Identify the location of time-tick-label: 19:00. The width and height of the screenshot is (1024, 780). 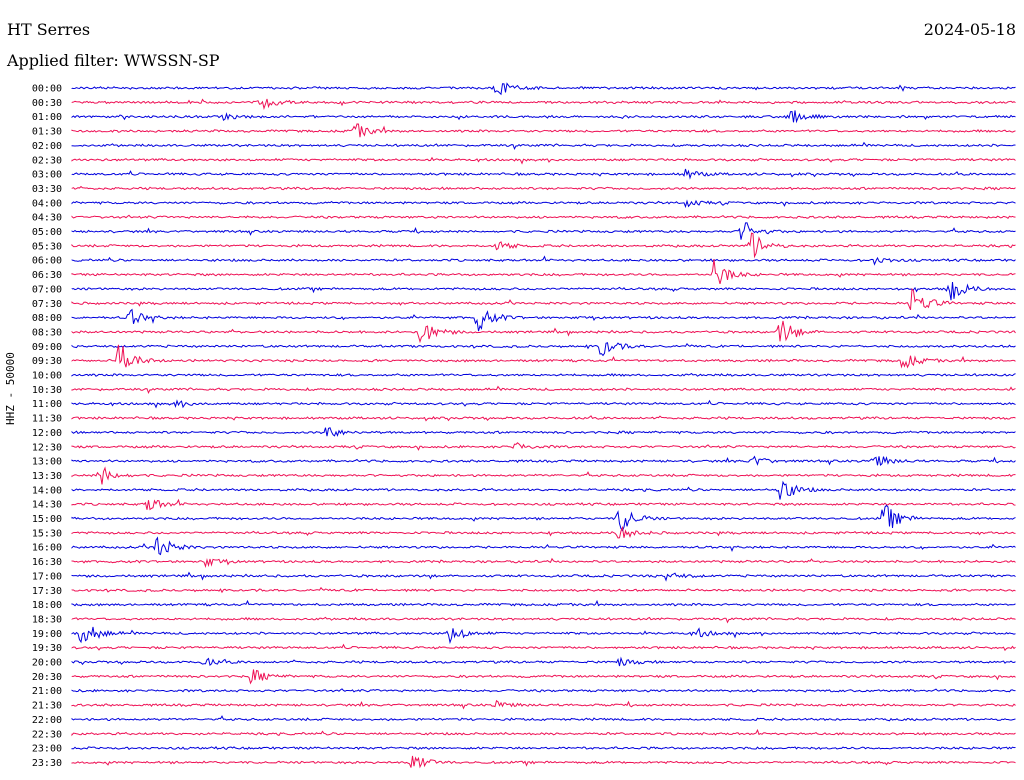
(47, 634).